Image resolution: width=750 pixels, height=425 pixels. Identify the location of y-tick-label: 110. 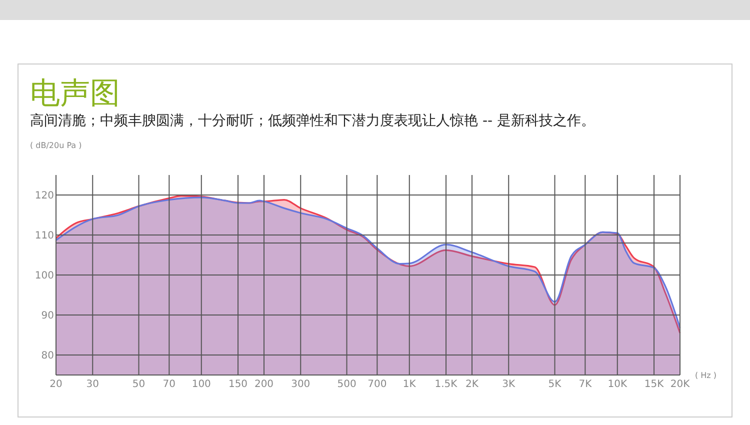
(44, 236).